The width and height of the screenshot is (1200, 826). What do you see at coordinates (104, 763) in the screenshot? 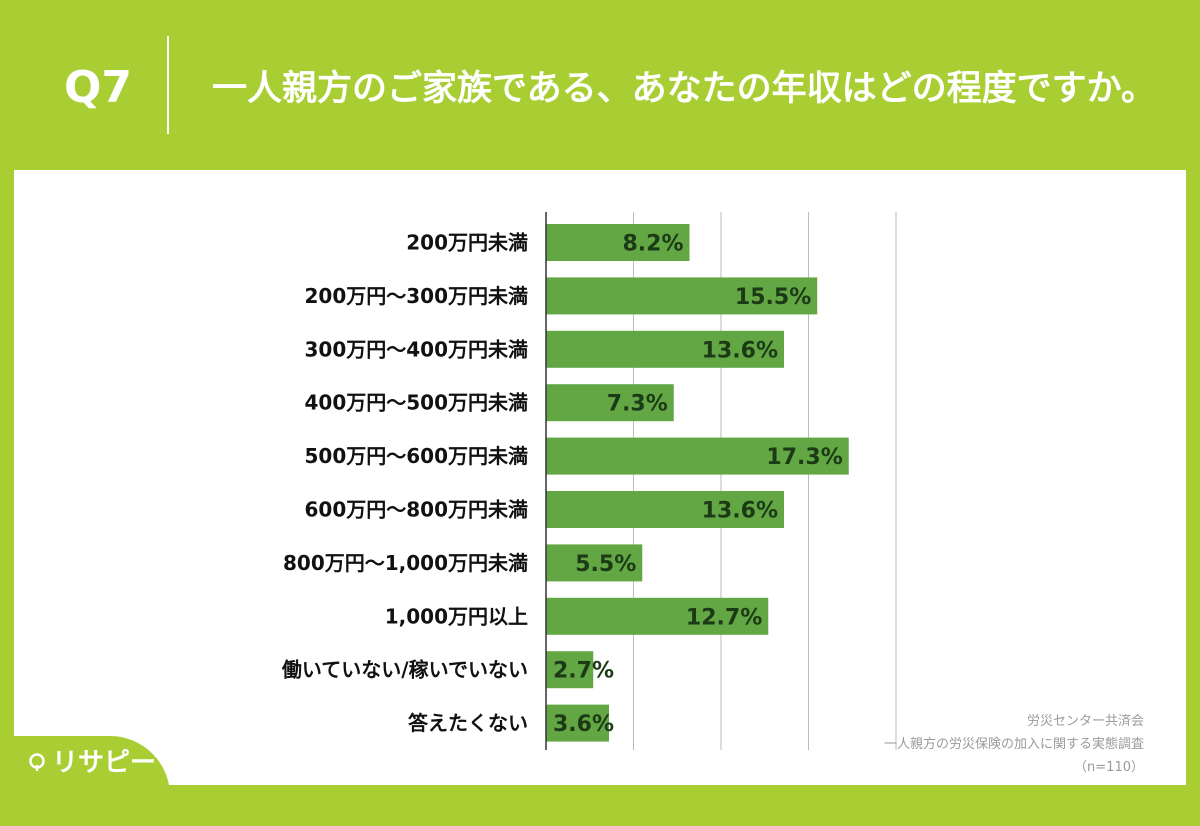
I see `brand-name: リサピー` at bounding box center [104, 763].